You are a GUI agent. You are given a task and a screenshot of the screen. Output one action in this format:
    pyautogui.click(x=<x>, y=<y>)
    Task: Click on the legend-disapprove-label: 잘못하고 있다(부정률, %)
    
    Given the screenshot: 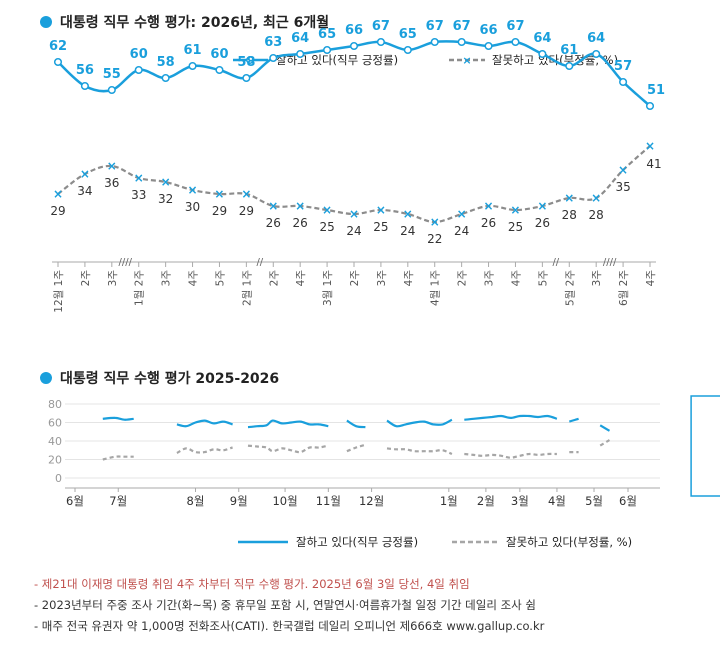 What is the action you would take?
    pyautogui.click(x=569, y=542)
    